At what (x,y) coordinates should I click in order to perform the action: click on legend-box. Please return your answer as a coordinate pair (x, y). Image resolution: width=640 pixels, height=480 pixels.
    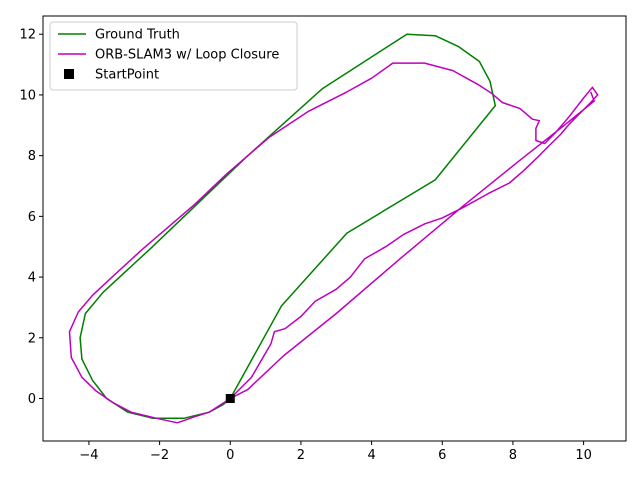
    Looking at the image, I should click on (173, 56).